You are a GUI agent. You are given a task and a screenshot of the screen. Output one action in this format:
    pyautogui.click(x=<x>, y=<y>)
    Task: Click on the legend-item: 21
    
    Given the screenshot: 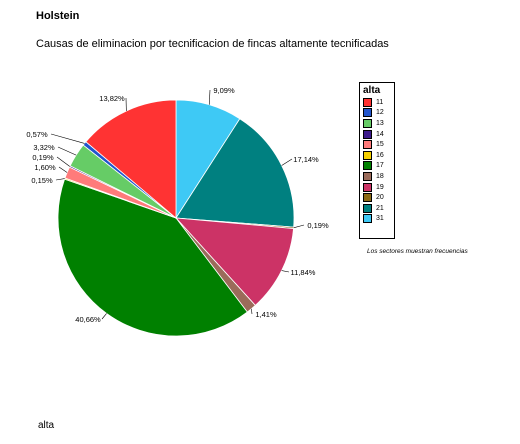 What is the action you would take?
    pyautogui.click(x=373, y=208)
    